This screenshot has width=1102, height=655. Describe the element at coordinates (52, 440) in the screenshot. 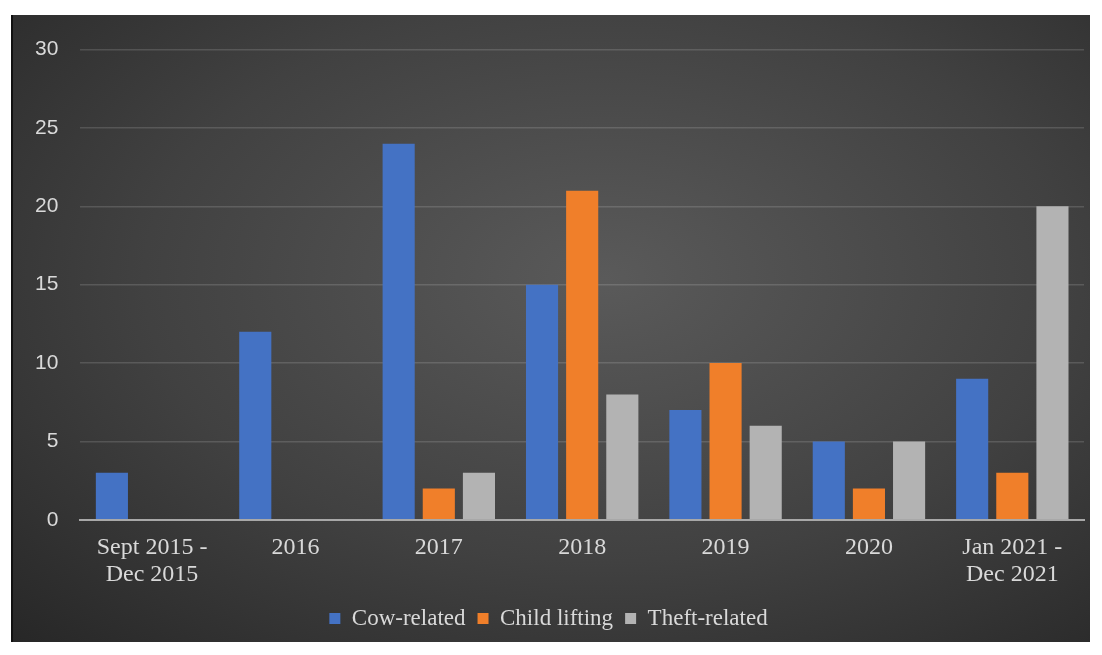

I see `y-tick-label: 5` at that location.